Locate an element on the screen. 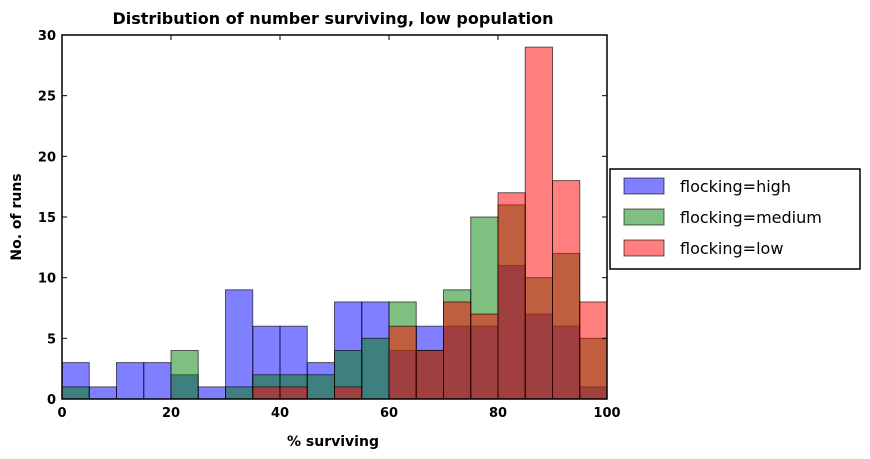 The width and height of the screenshot is (870, 459). legend-label-2: flocking=low is located at coordinates (731, 248).